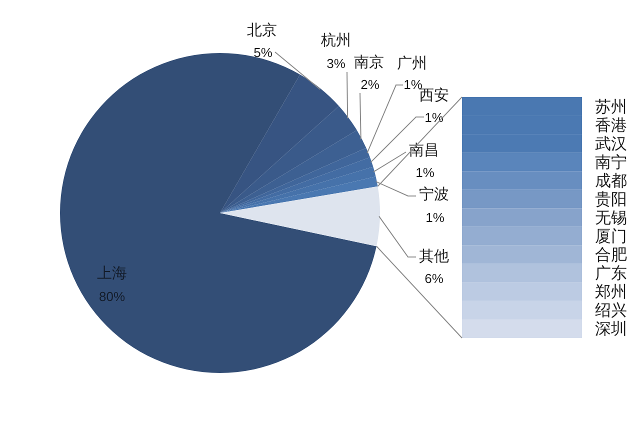  I want to click on y-tick-label: 广东, so click(611, 273).